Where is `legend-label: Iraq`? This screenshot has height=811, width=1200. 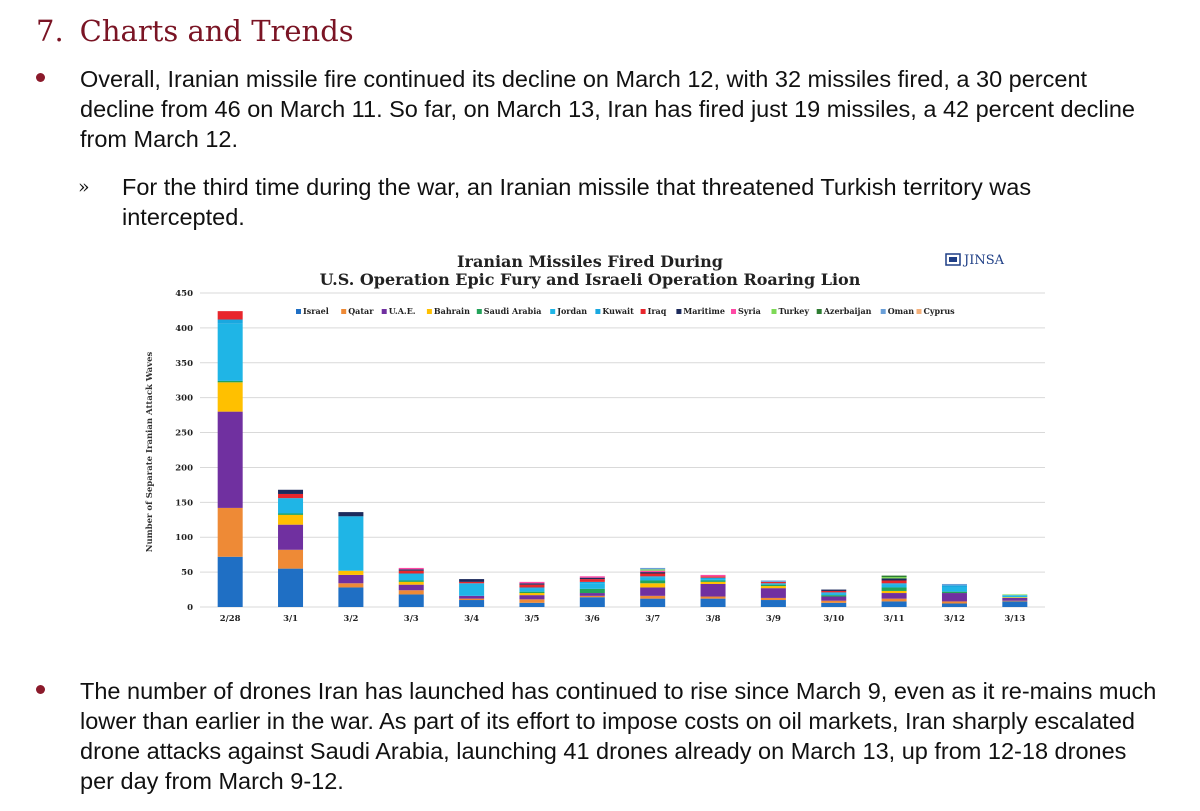 legend-label: Iraq is located at coordinates (657, 311).